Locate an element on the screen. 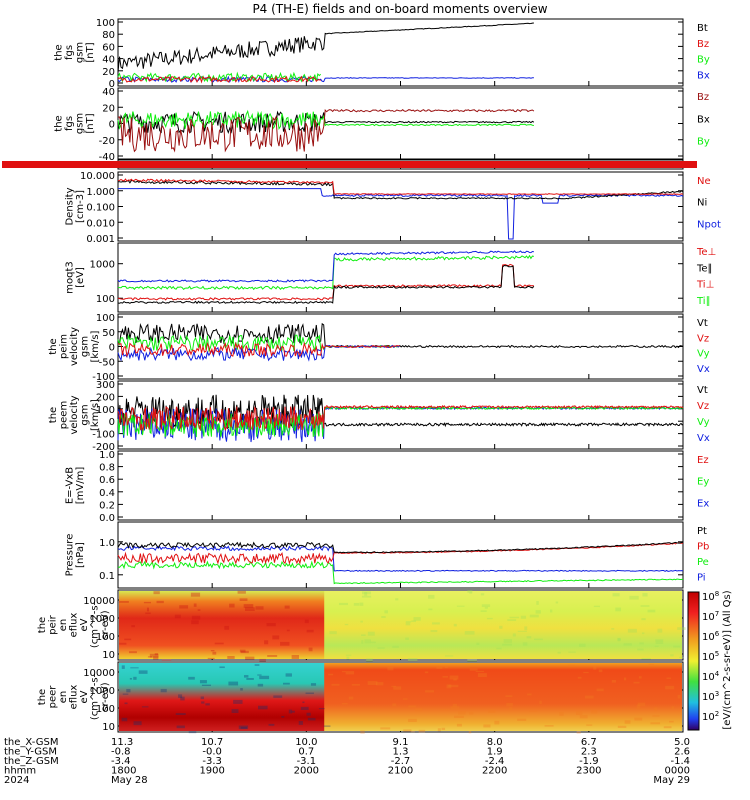 This screenshot has width=750, height=800. ylabel-line: gsm is located at coordinates (80, 52).